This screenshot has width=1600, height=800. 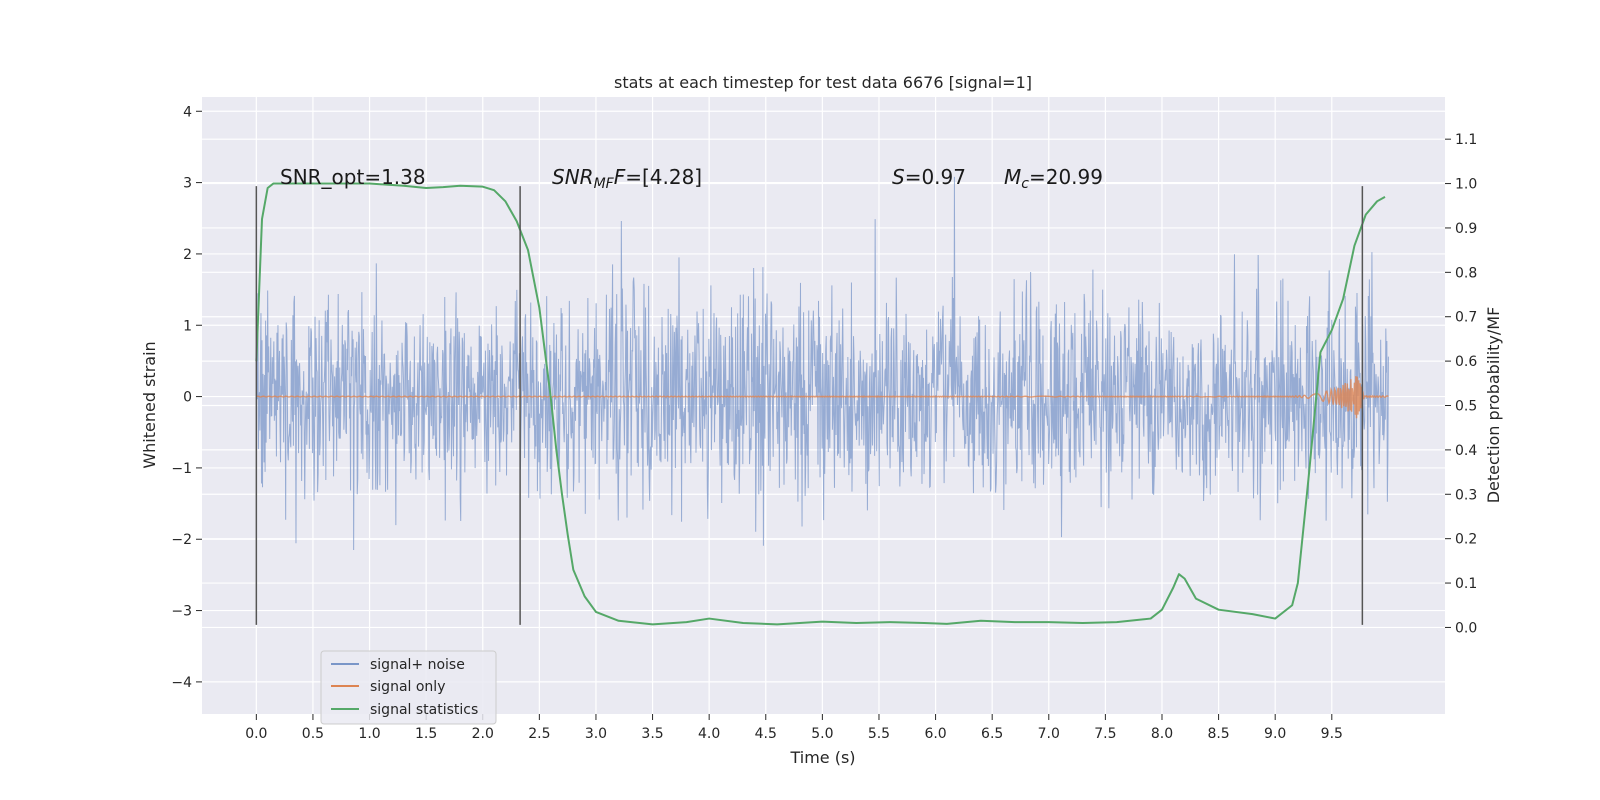 What do you see at coordinates (627, 178) in the screenshot?
I see `annotation-snr-mf: SNRMFF=[4.28]` at bounding box center [627, 178].